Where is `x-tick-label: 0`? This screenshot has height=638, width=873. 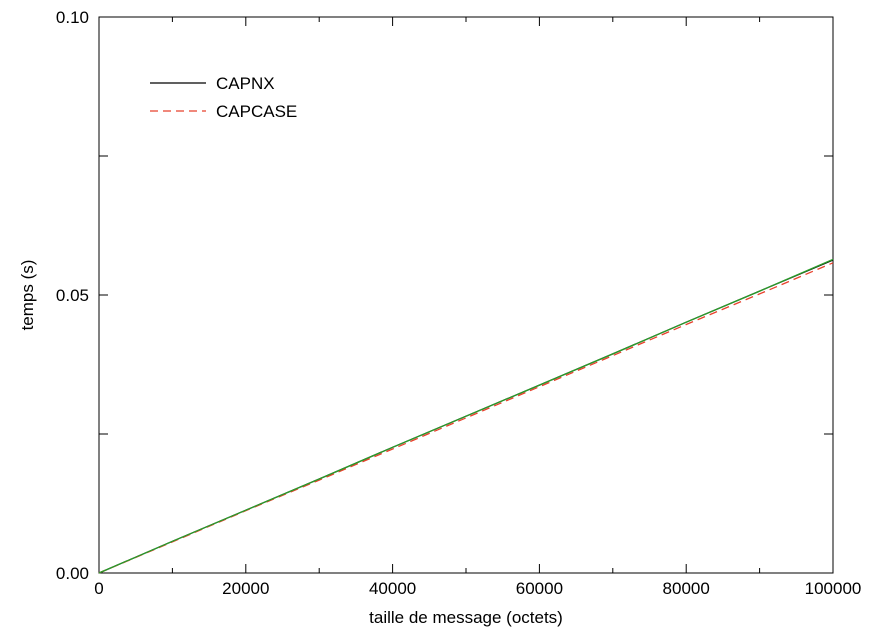
x-tick-label: 0 is located at coordinates (98, 588).